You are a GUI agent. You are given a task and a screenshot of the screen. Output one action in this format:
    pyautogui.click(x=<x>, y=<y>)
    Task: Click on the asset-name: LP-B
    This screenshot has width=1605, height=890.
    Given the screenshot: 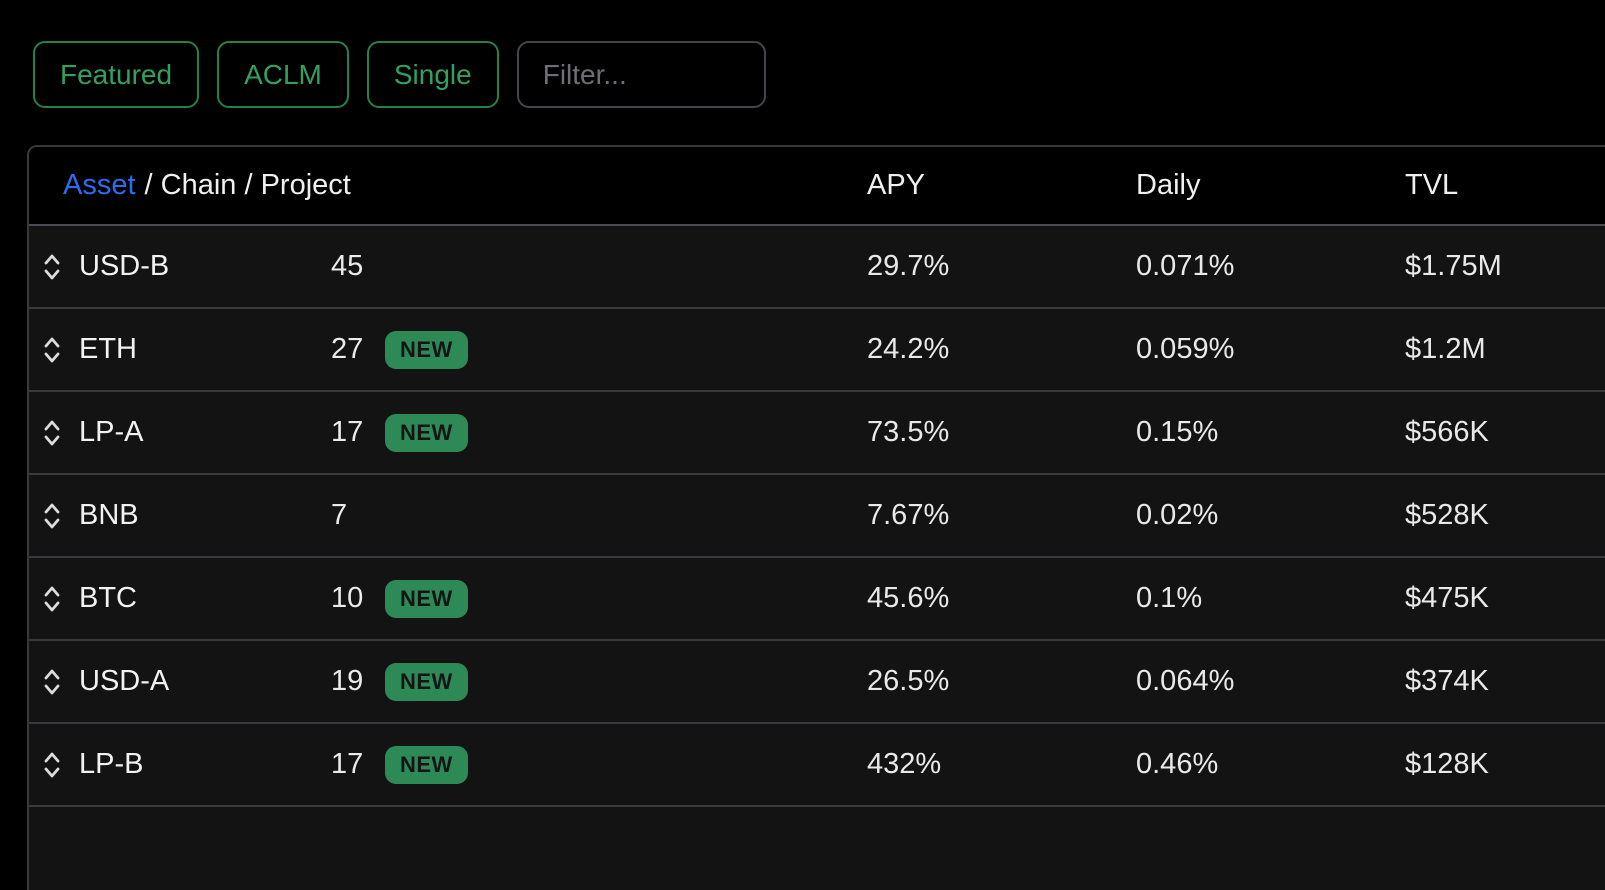 What is the action you would take?
    pyautogui.click(x=111, y=764)
    